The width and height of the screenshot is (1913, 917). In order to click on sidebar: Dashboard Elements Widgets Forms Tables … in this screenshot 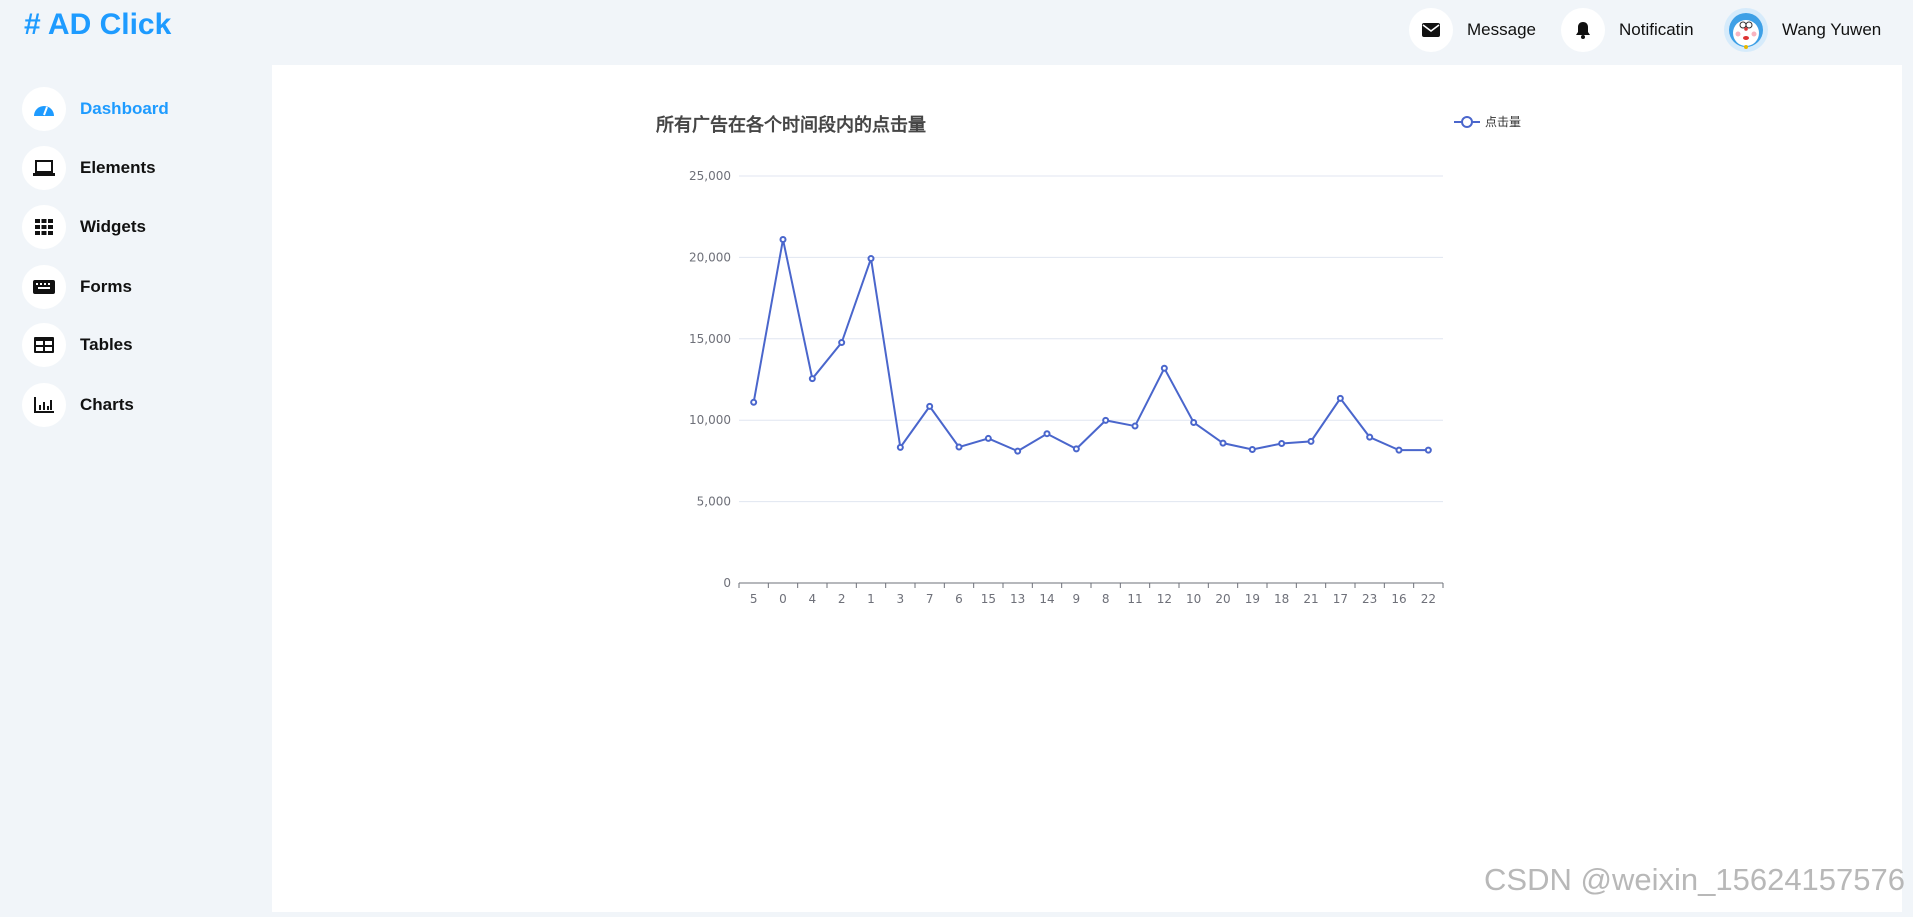, I will do `click(136, 488)`.